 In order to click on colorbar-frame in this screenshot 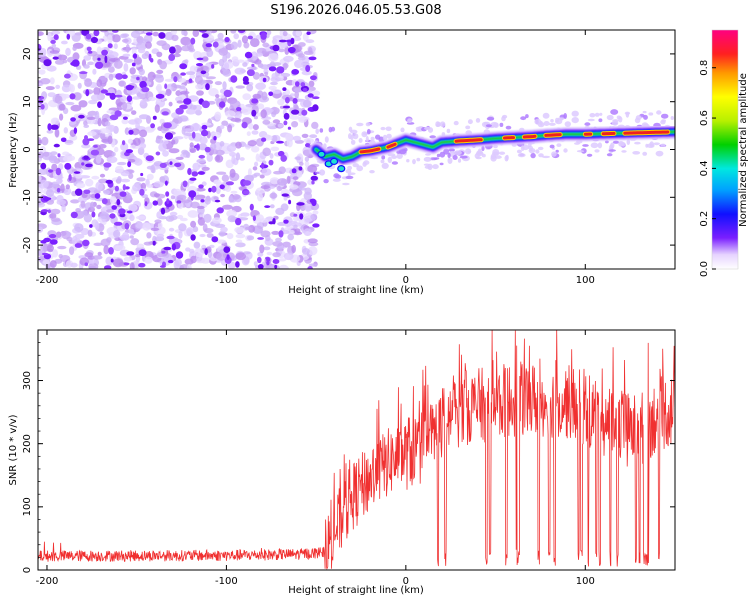, I will do `click(725, 149)`.